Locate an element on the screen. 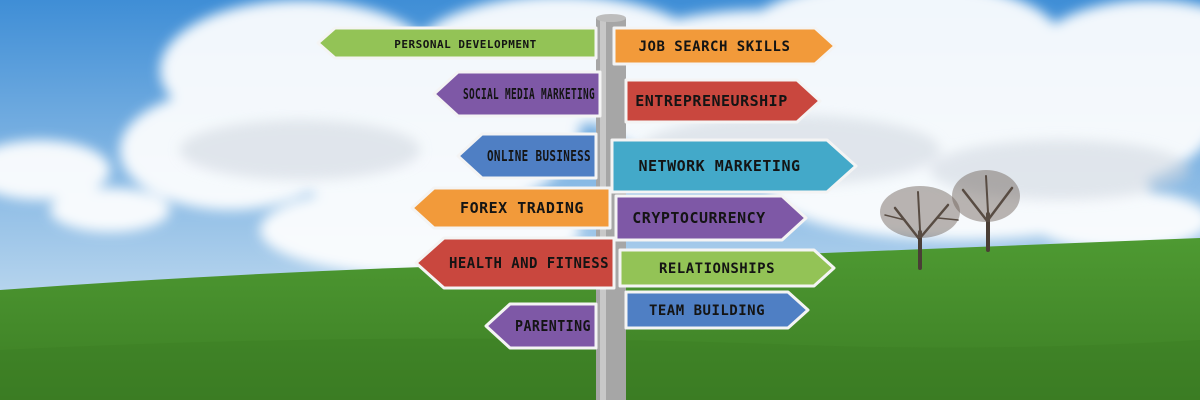 This screenshot has height=400, width=1200. sign-job-search-skills: JOB SEARCH SKILLS is located at coordinates (724, 46).